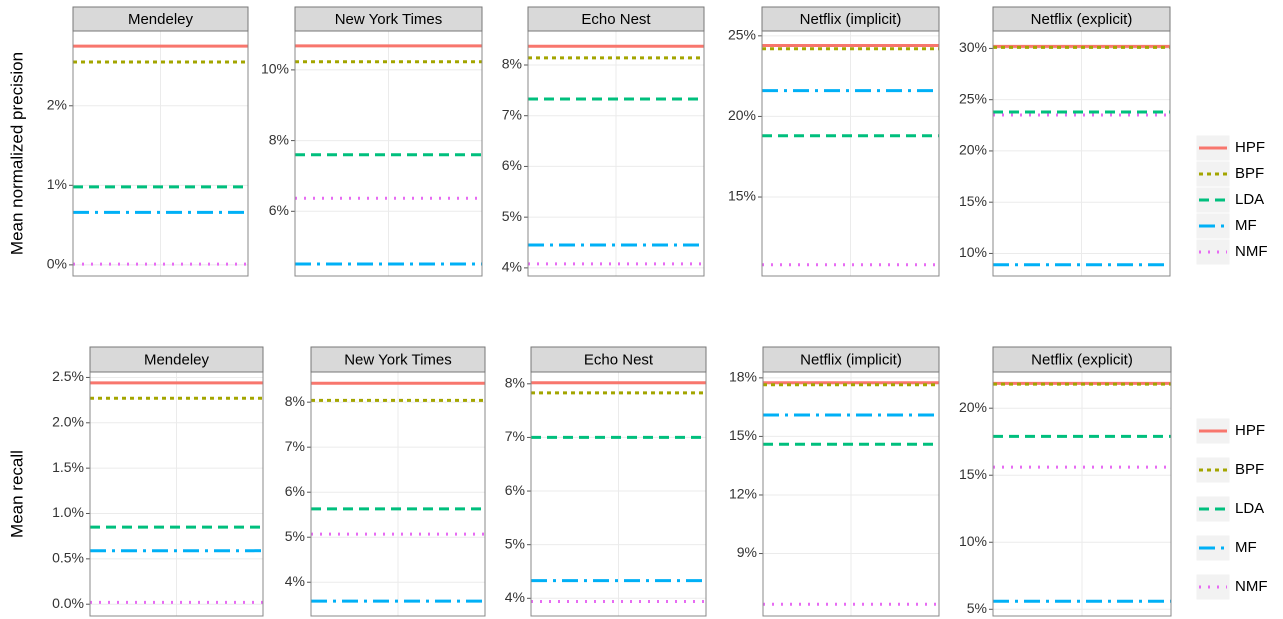  Describe the element at coordinates (68, 376) in the screenshot. I see `y-tick-label: 2.5%` at that location.